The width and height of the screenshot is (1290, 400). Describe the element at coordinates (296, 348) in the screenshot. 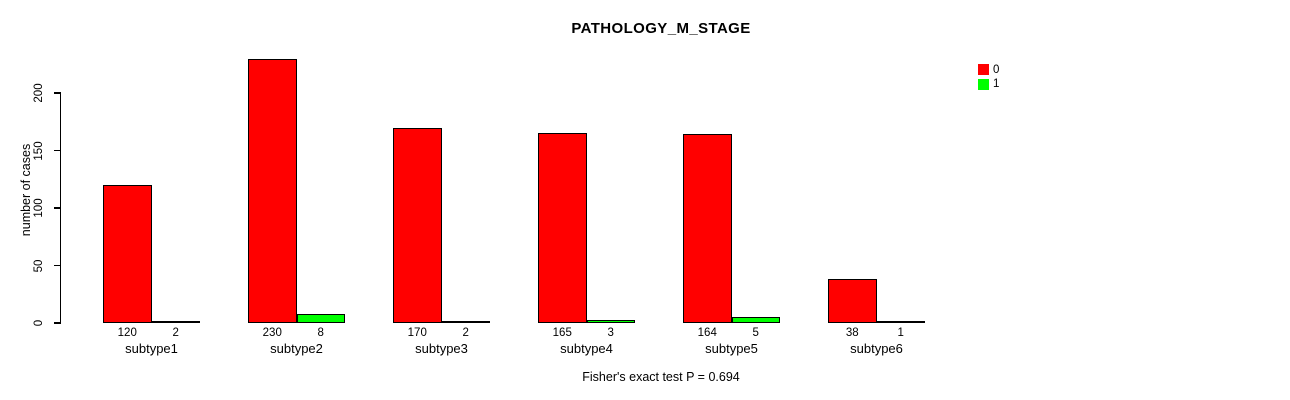

I see `x-category-label-subtype2: subtype2` at that location.